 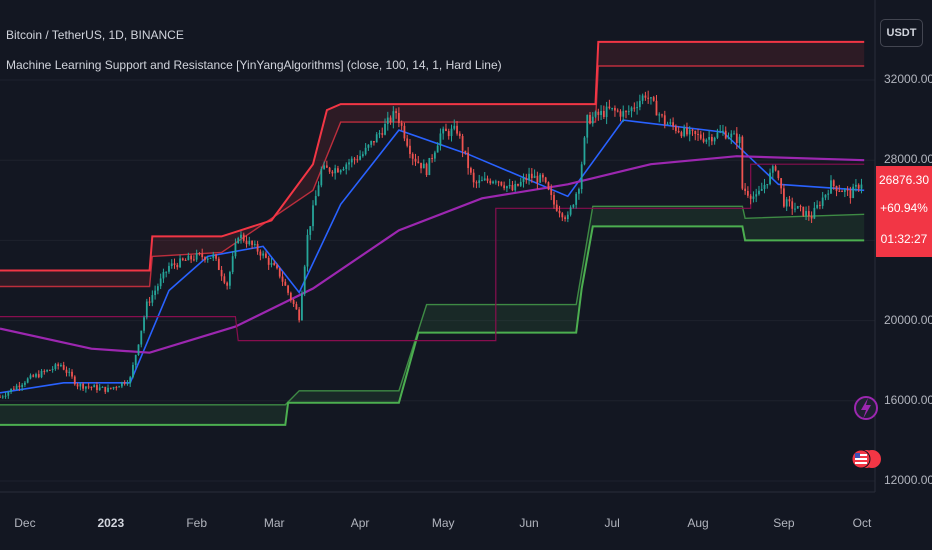 What do you see at coordinates (866, 408) in the screenshot?
I see `lightning-icon` at bounding box center [866, 408].